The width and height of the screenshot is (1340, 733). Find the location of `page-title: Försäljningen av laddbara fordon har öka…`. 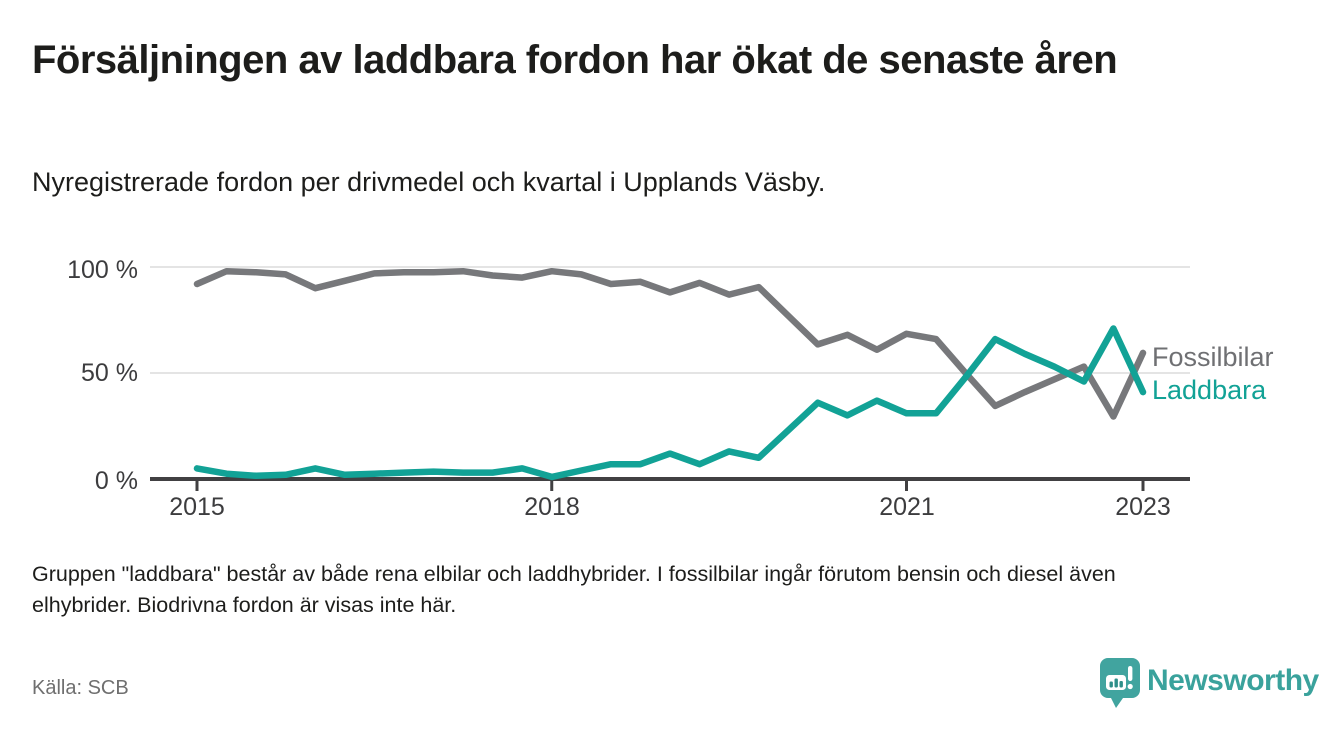

page-title: Försäljningen av laddbara fordon har öka… is located at coordinates (575, 60).